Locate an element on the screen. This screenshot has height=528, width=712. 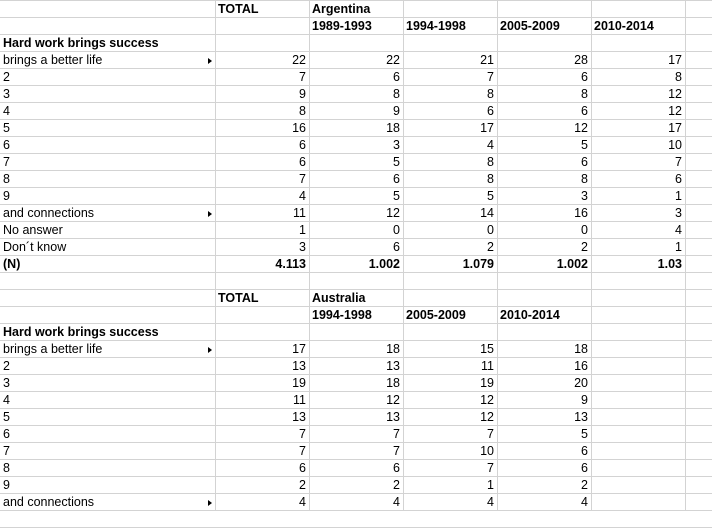
row-label: 5 is located at coordinates (6, 417).